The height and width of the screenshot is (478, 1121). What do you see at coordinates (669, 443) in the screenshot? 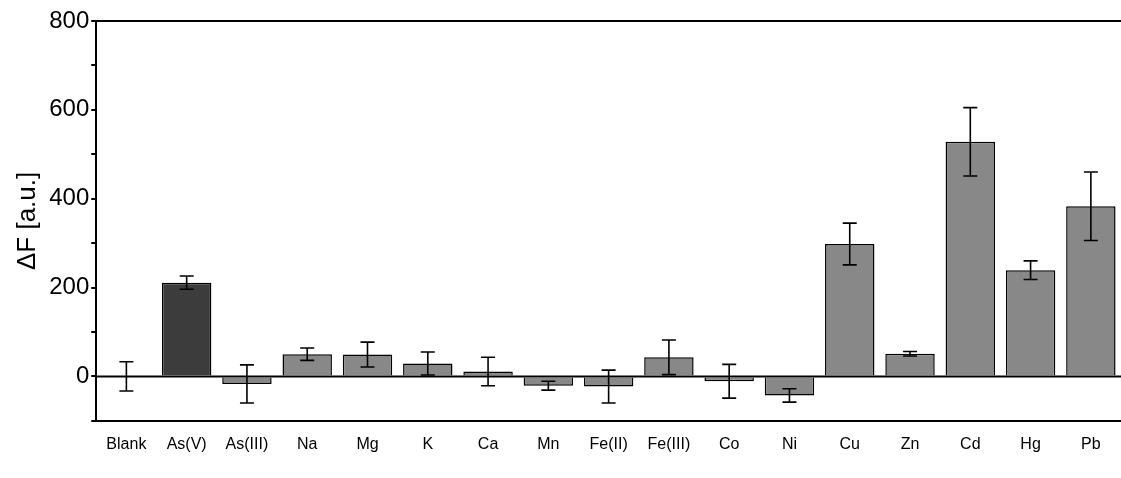
I see `x-tick-label: Fe(III)` at bounding box center [669, 443].